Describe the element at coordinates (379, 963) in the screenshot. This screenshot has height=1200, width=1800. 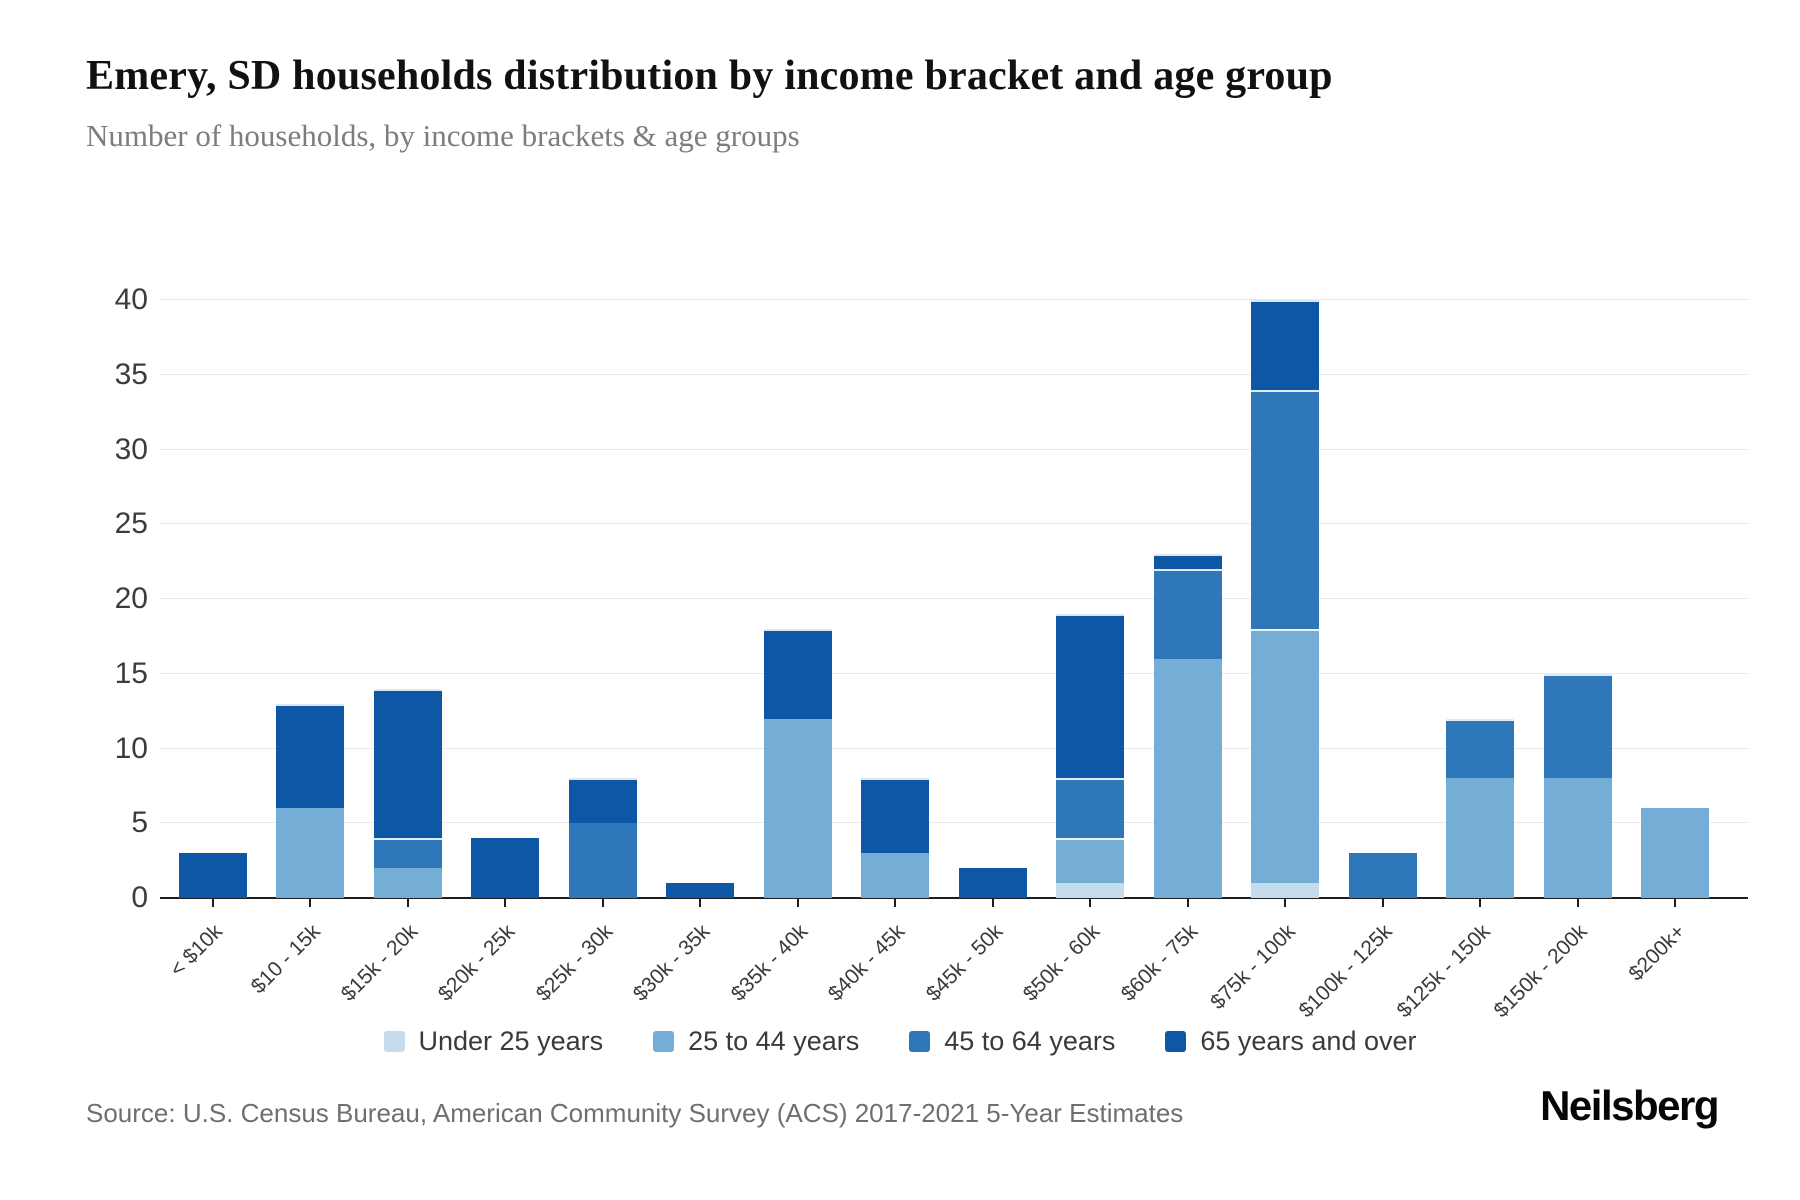
I see `x-tick-label: $15k - 20k` at that location.